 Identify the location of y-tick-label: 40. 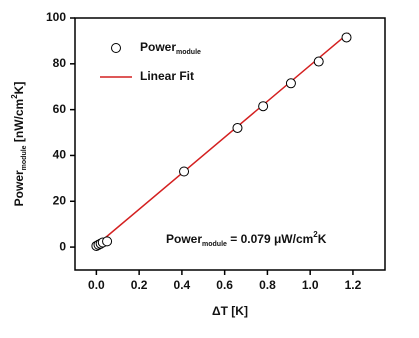
(60, 155).